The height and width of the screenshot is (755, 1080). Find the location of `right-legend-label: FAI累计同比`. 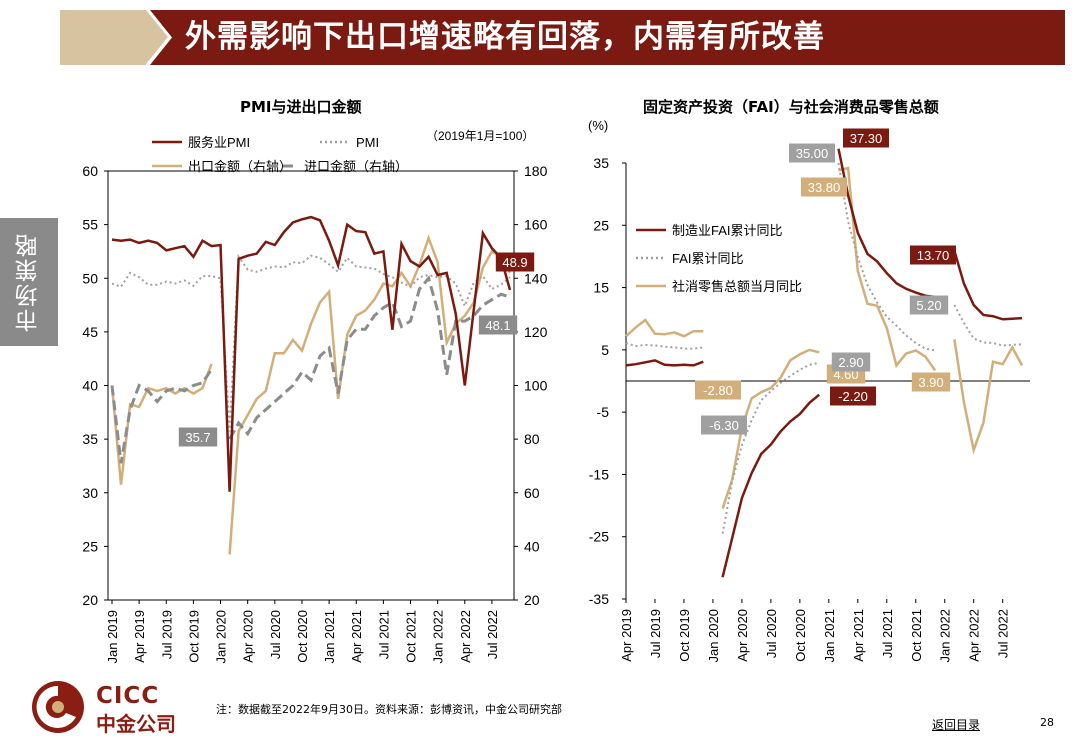

right-legend-label: FAI累计同比 is located at coordinates (708, 258).